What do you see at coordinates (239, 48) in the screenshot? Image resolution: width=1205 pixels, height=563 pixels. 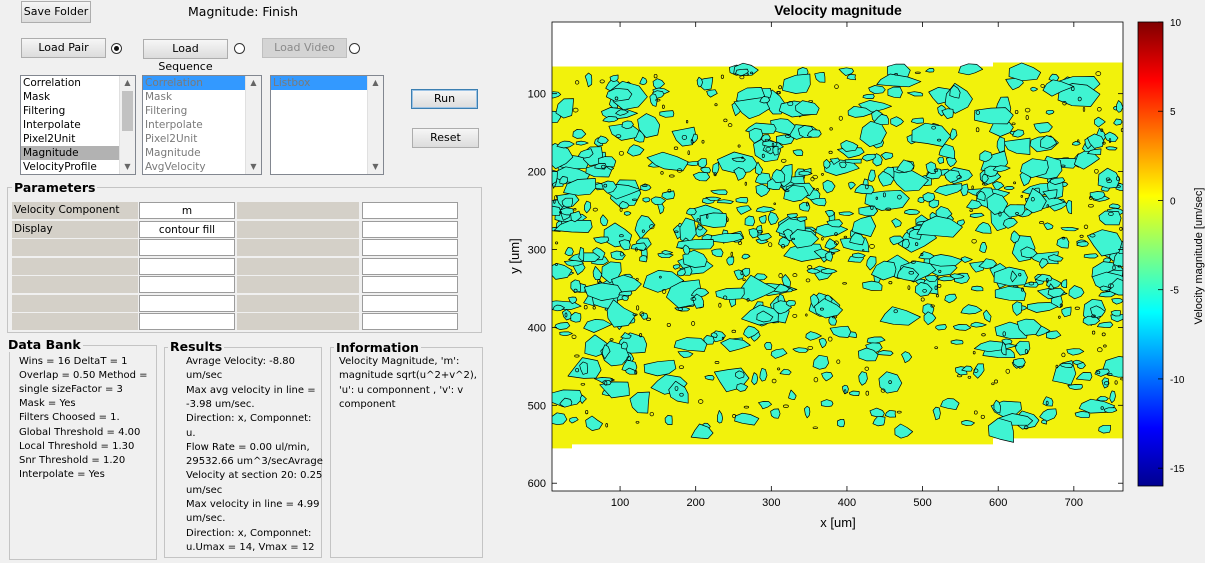 I see `load-sequence-radio` at bounding box center [239, 48].